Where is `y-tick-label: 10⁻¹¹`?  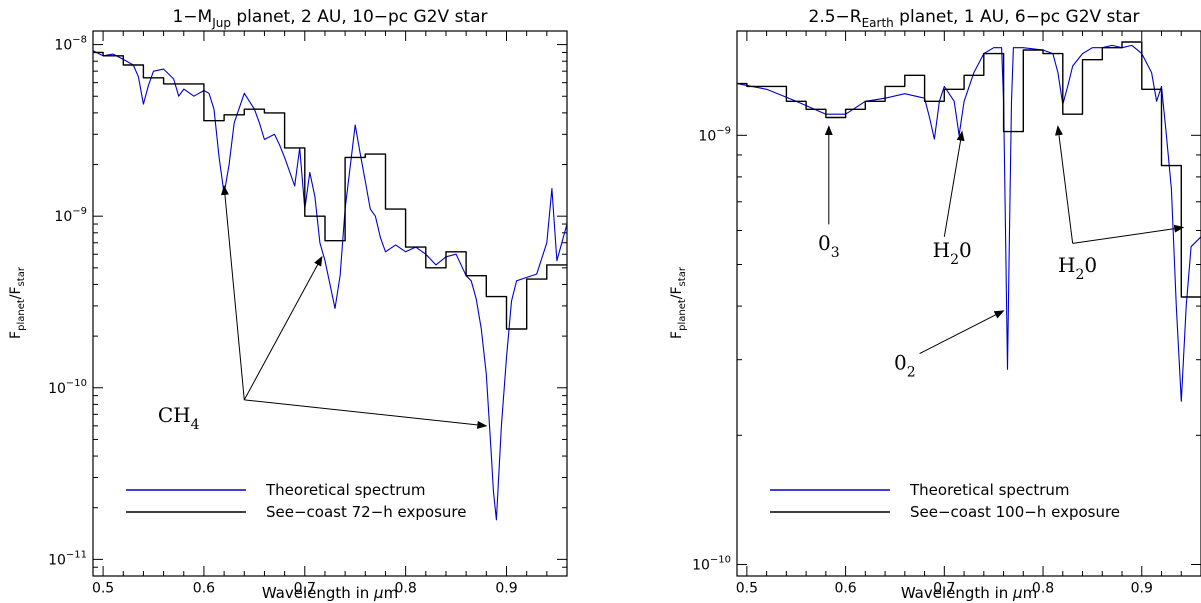 y-tick-label: 10⁻¹¹ is located at coordinates (67, 558).